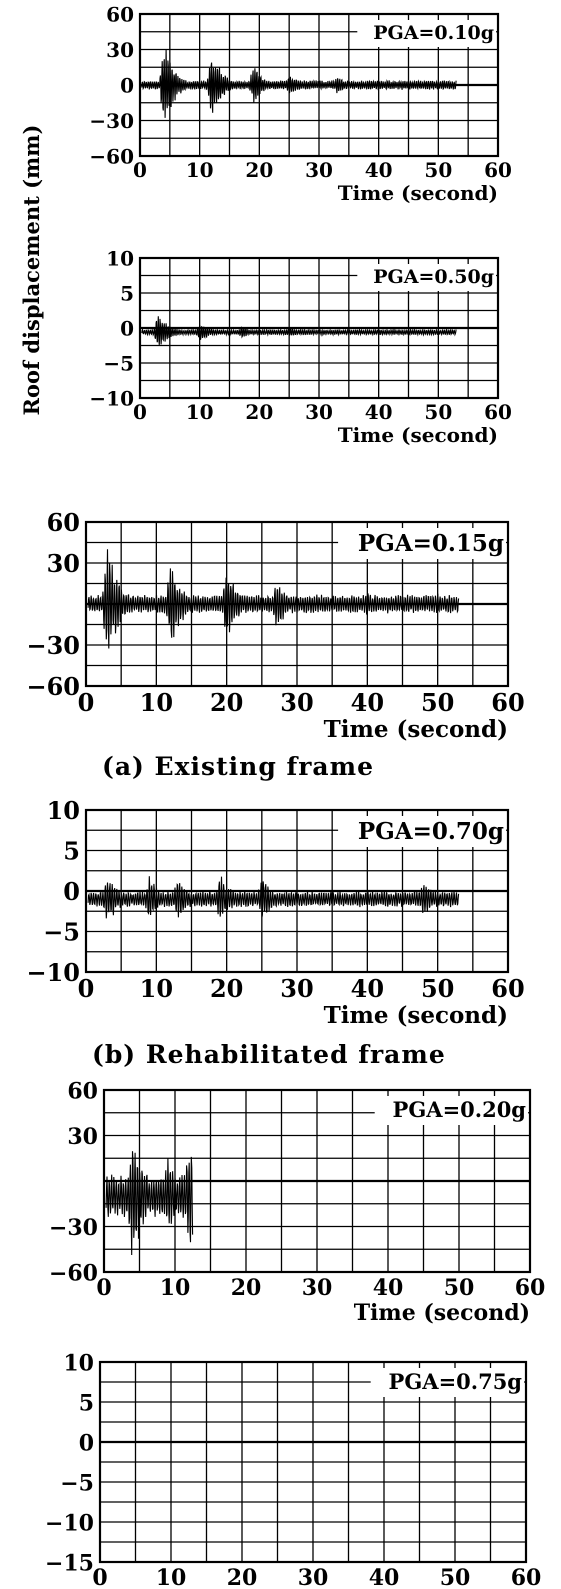 This screenshot has width=561, height=1589. Describe the element at coordinates (433, 277) in the screenshot. I see `pga-annotation: PGA=0.50g` at that location.